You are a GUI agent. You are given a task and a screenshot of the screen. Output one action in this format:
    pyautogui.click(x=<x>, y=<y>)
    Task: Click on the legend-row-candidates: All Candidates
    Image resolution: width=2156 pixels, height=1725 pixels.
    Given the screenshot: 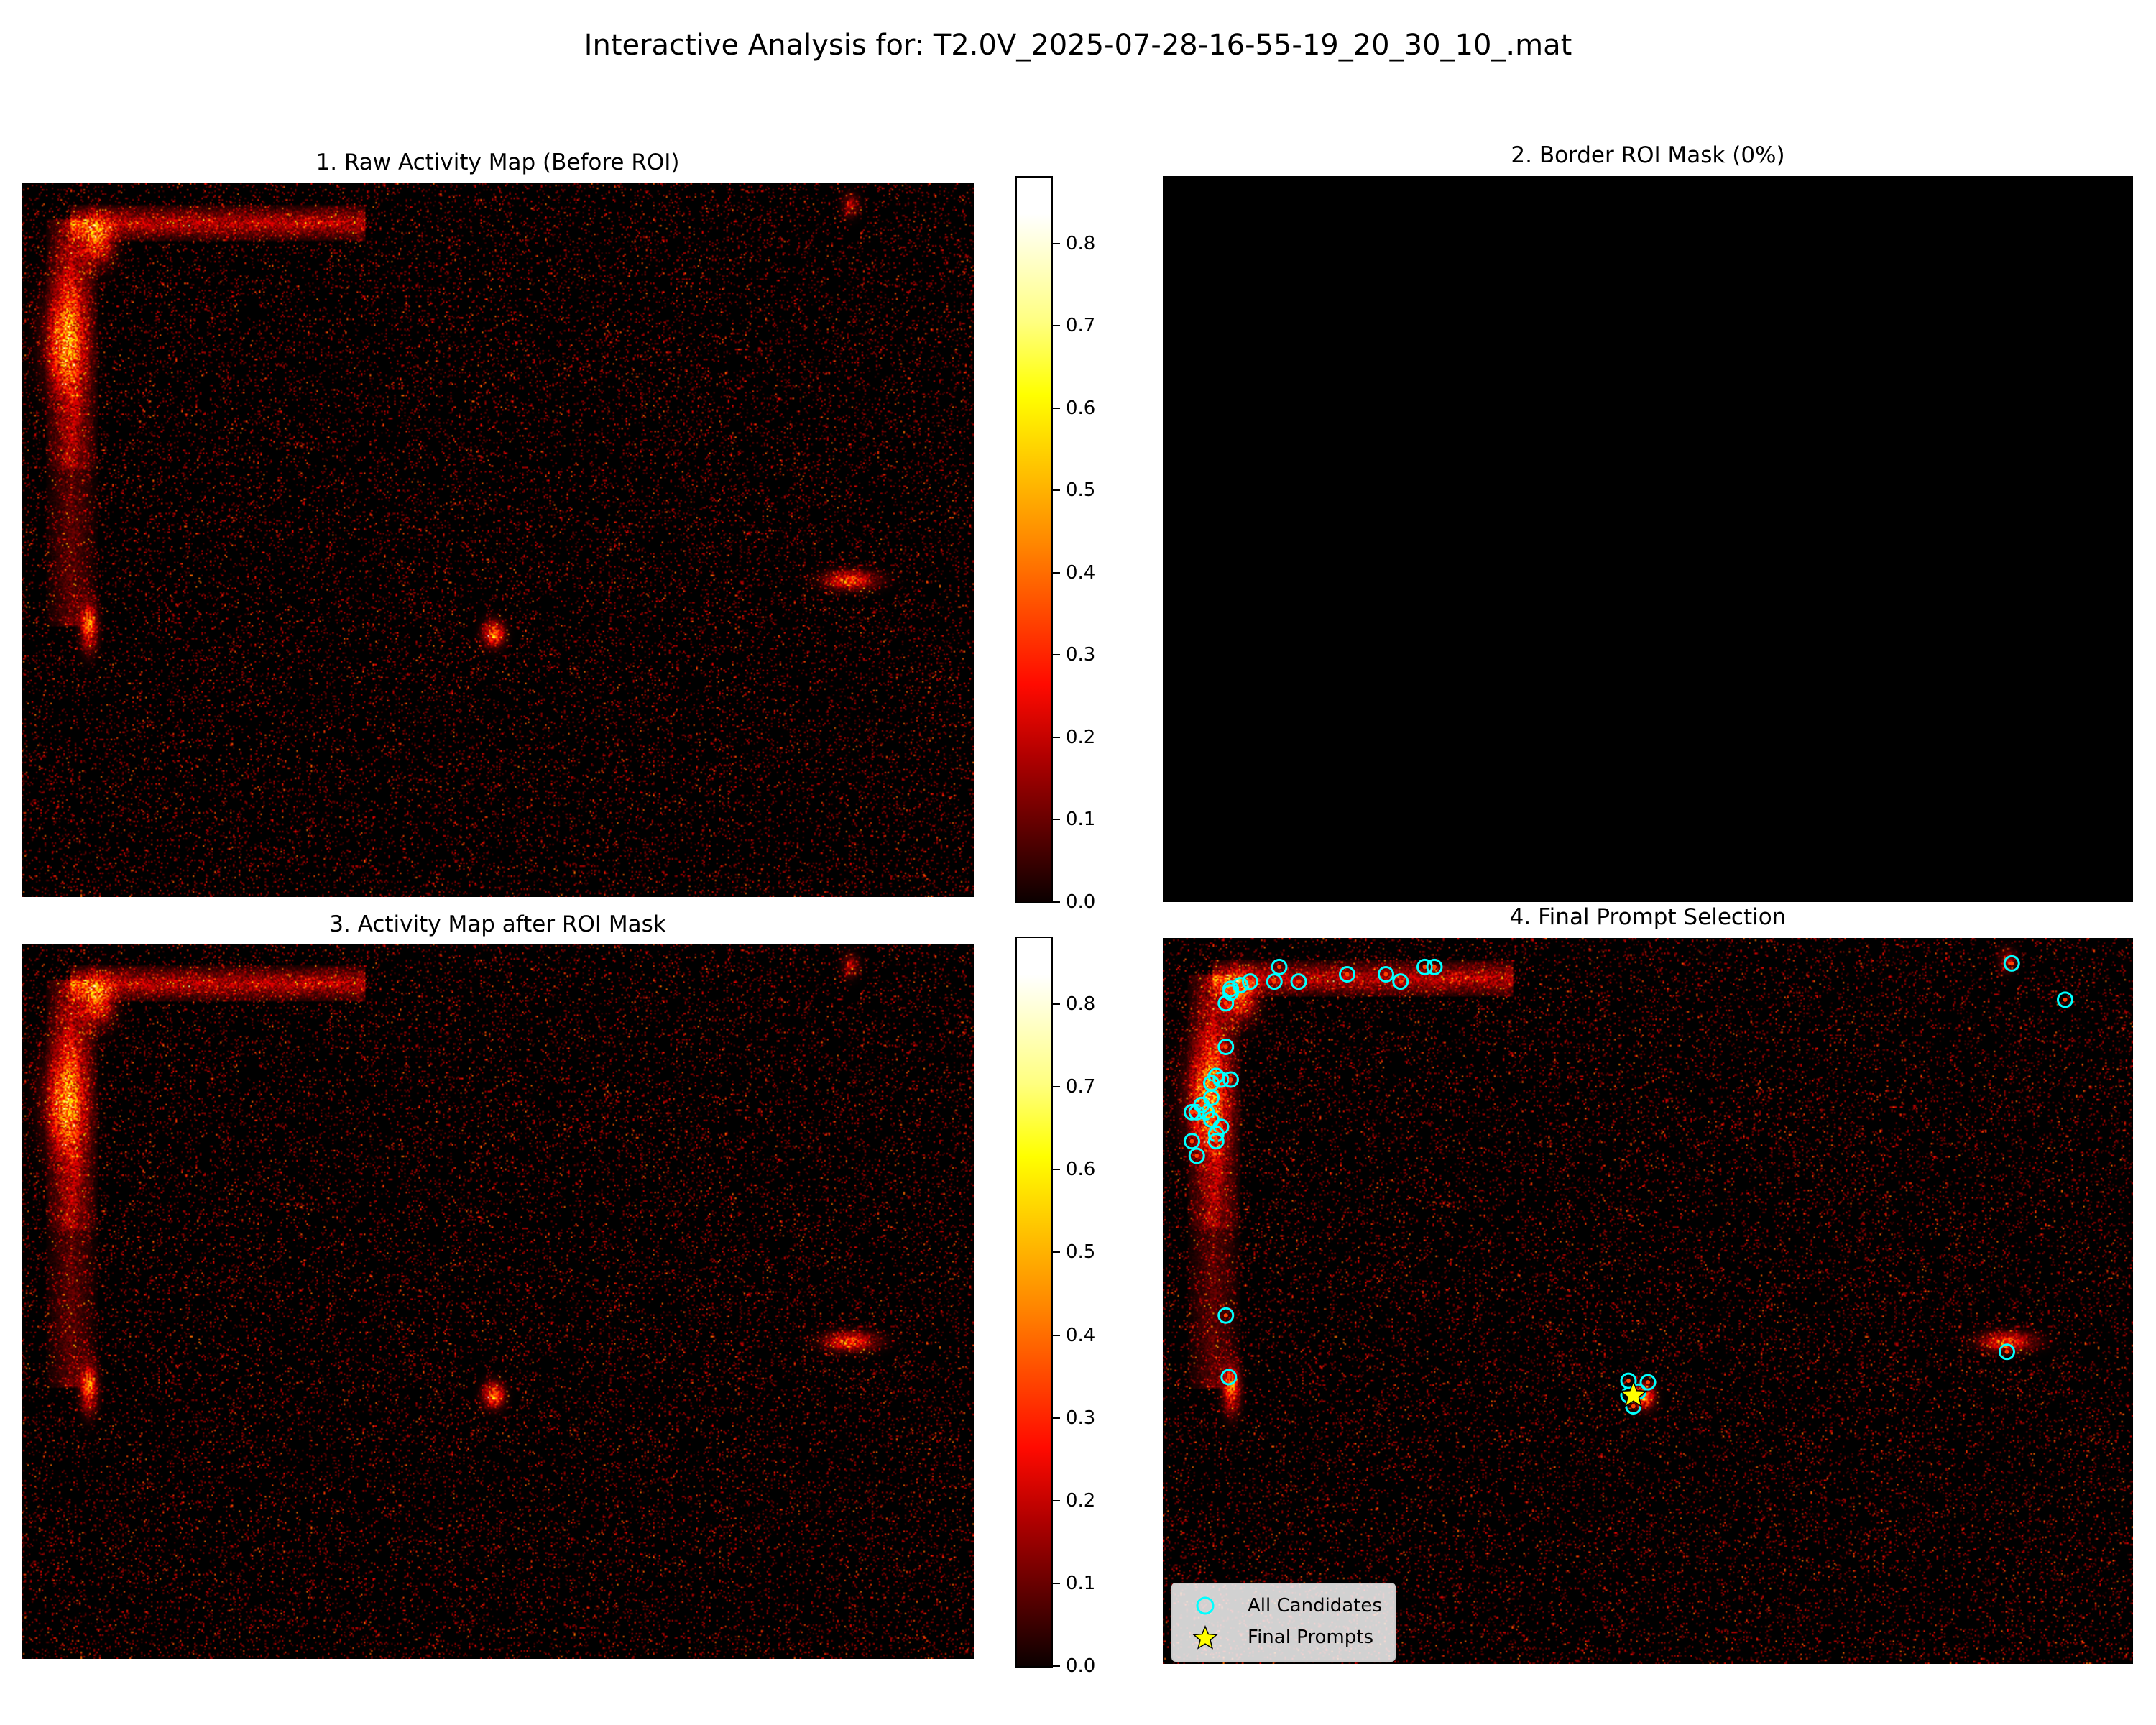 What is the action you would take?
    pyautogui.click(x=1284, y=1606)
    